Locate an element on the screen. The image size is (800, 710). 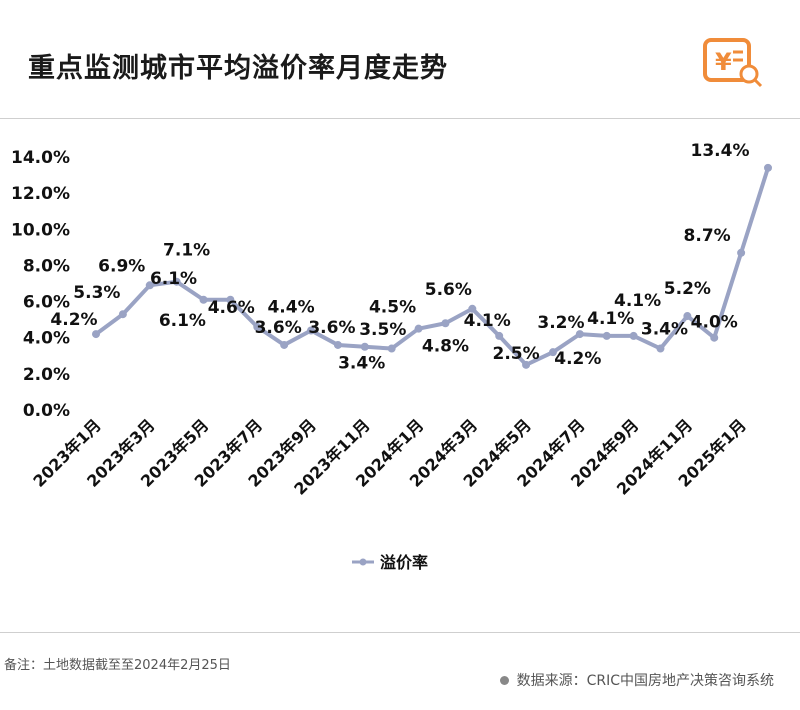
data-label: 5.3% is located at coordinates (96, 293).